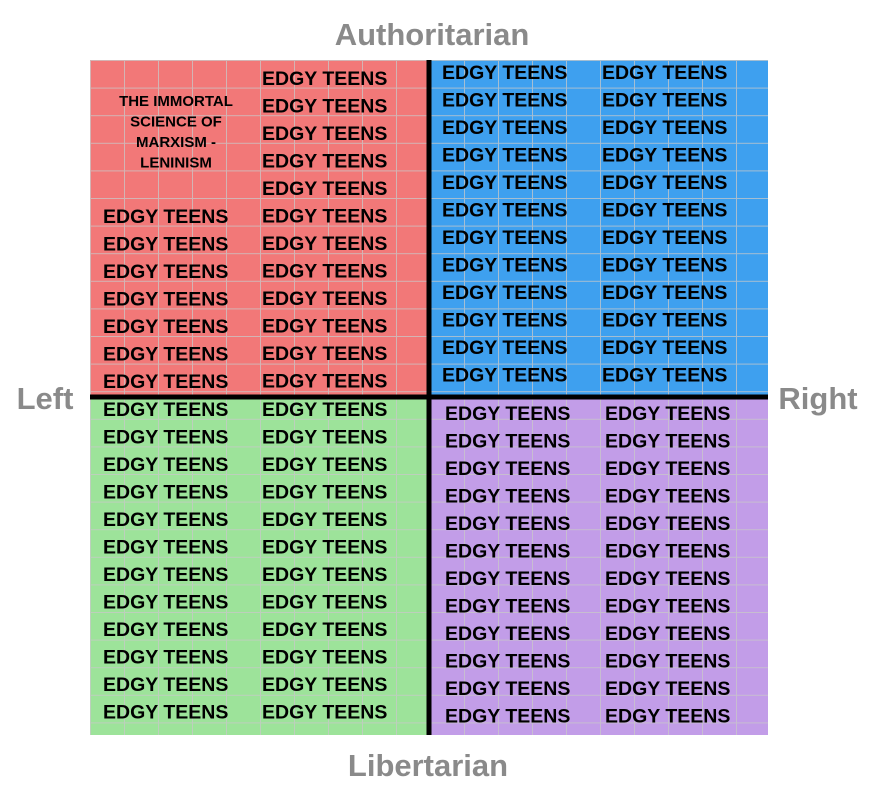 This screenshot has width=874, height=804. Describe the element at coordinates (176, 101) in the screenshot. I see `note-line: THE IMMORTAL` at that location.